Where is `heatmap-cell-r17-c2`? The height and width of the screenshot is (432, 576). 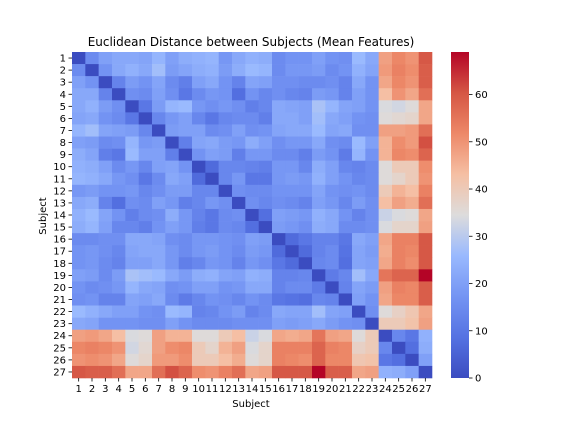 heatmap-cell-r17-c2 is located at coordinates (92, 251).